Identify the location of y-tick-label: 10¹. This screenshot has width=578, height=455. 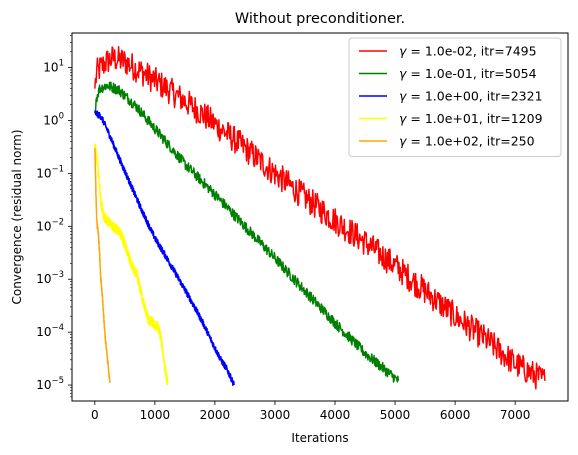
(53, 67).